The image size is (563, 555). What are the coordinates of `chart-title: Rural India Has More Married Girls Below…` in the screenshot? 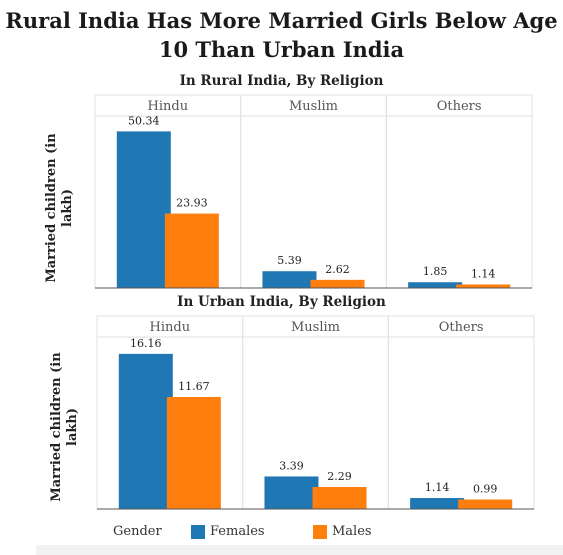 It's located at (281, 35).